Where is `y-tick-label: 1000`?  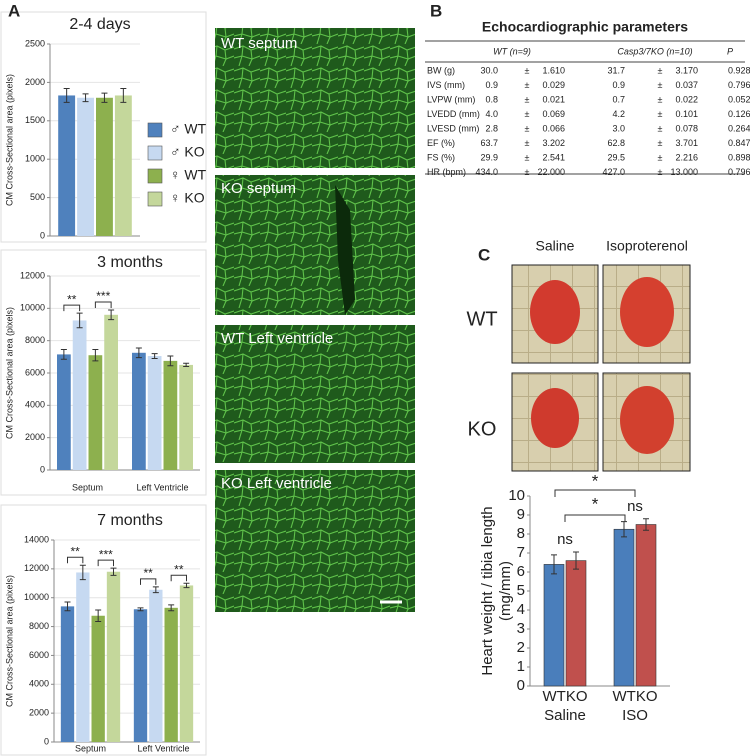
y-tick-label: 1000 is located at coordinates (35, 159).